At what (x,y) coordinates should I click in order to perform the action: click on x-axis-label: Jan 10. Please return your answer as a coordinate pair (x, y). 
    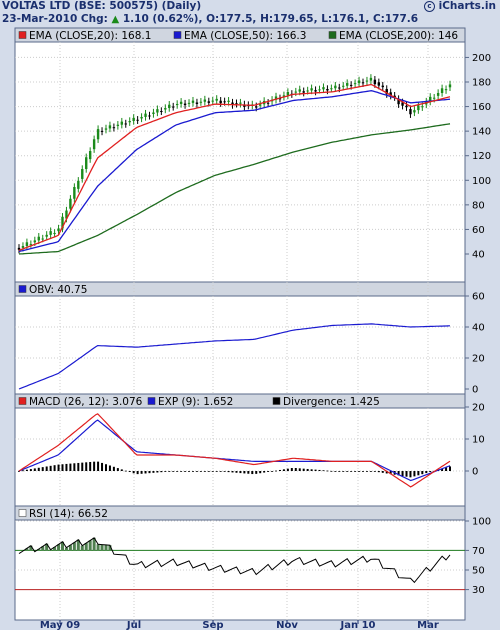
    Looking at the image, I should click on (358, 625).